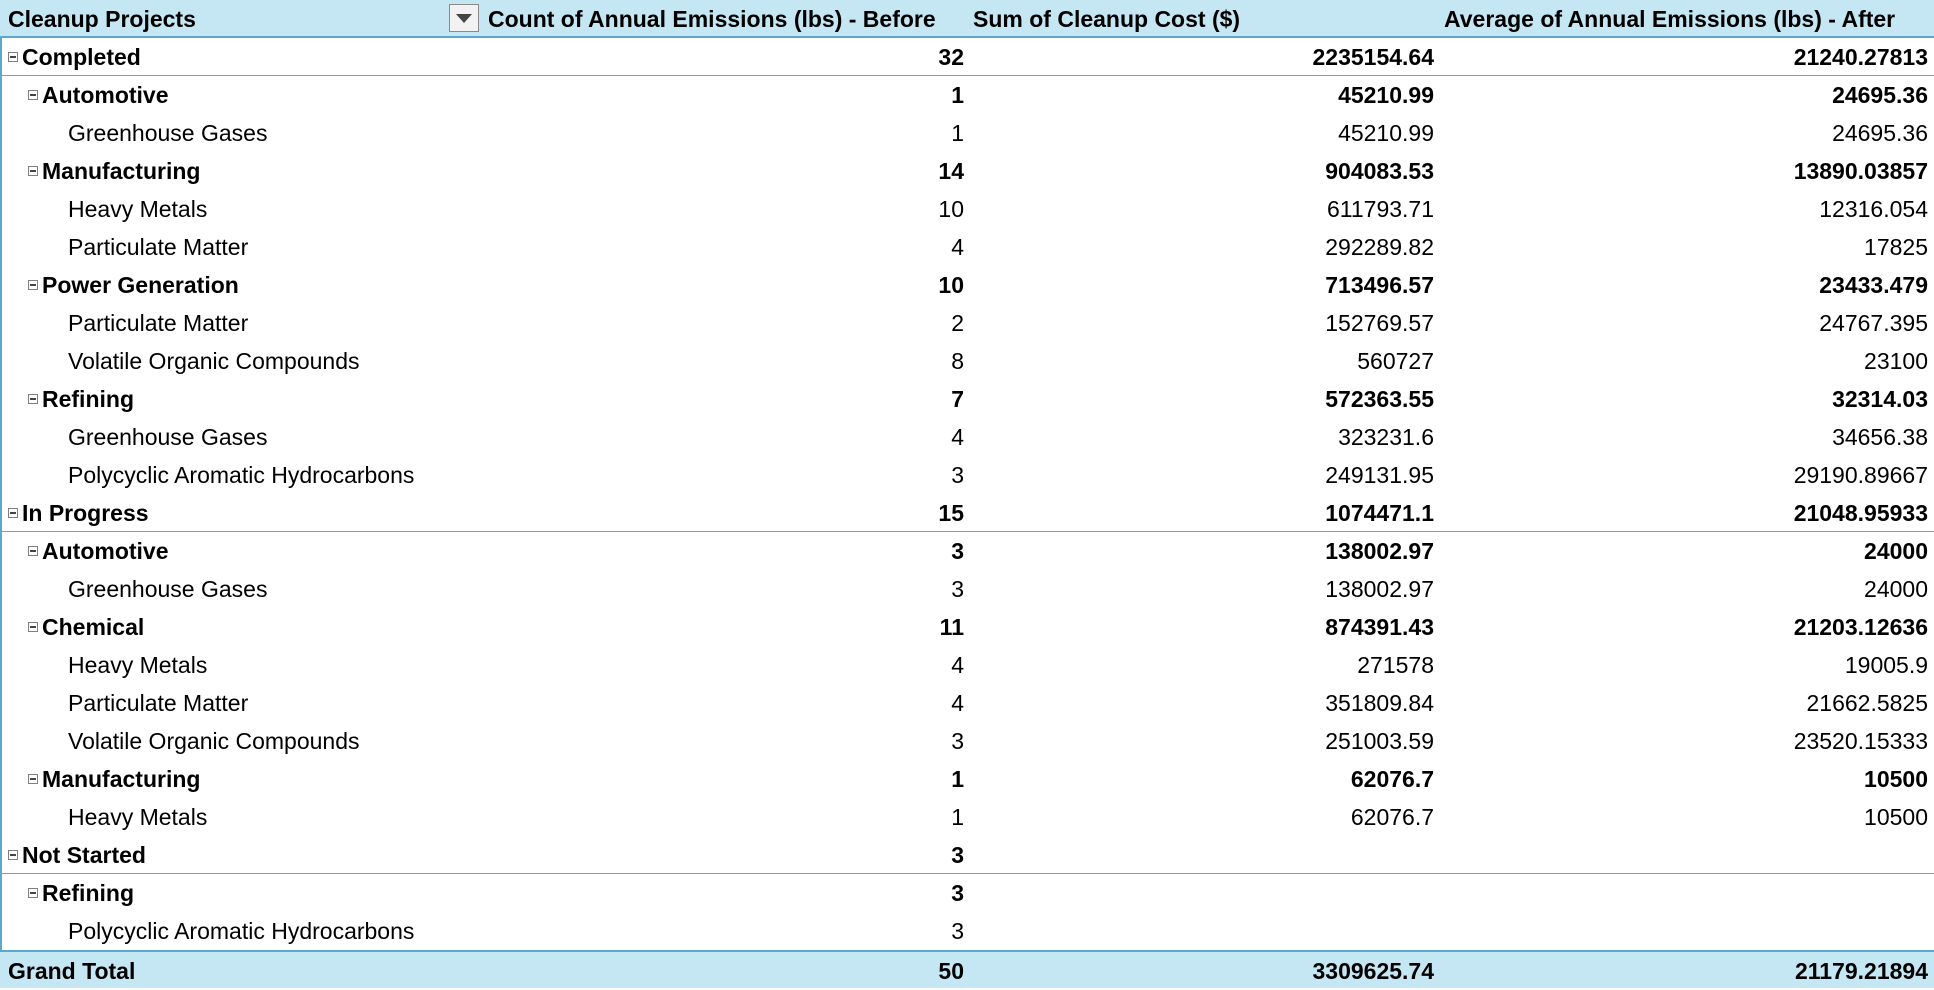 The image size is (1934, 990). What do you see at coordinates (1373, 971) in the screenshot?
I see `grand-total-cost: 3309625.74` at bounding box center [1373, 971].